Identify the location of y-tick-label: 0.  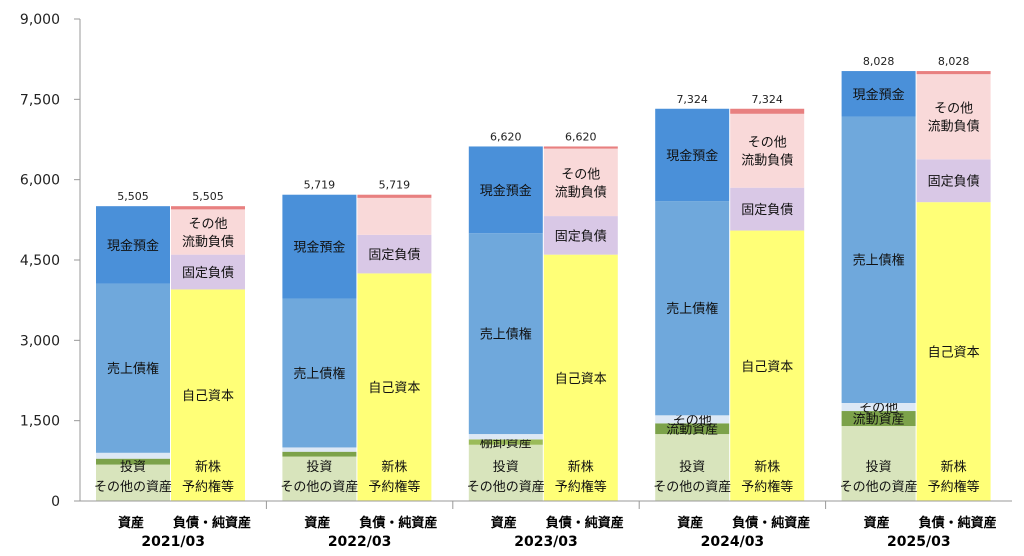
(55, 502).